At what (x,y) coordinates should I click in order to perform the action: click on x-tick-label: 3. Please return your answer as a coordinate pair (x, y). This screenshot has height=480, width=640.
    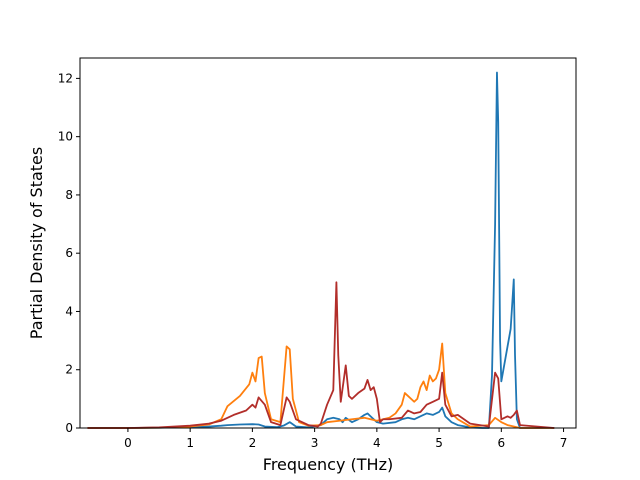
    Looking at the image, I should click on (315, 443).